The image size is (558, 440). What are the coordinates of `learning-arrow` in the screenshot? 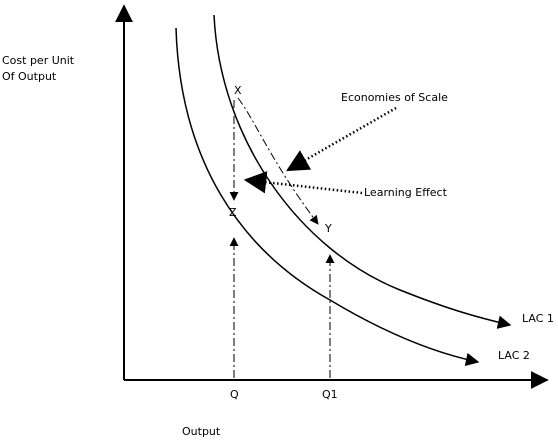 It's located at (303, 183).